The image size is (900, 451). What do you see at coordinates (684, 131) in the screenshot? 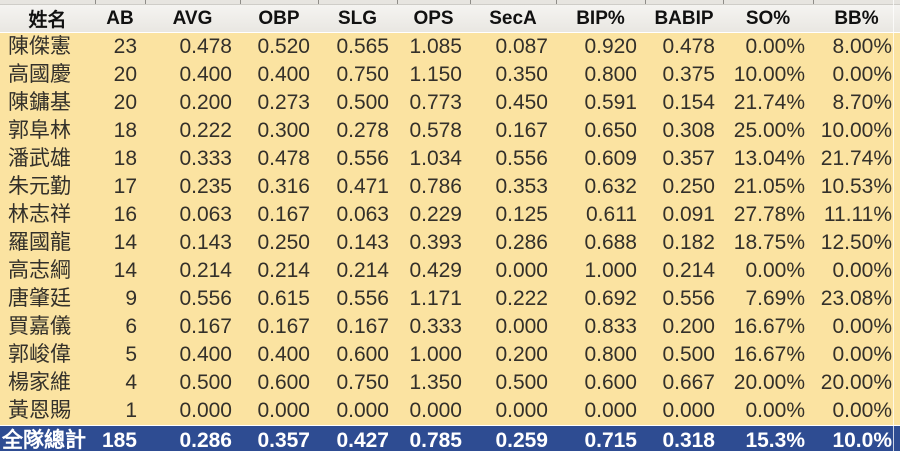
I see `stat-cell-babip: 0.308` at bounding box center [684, 131].